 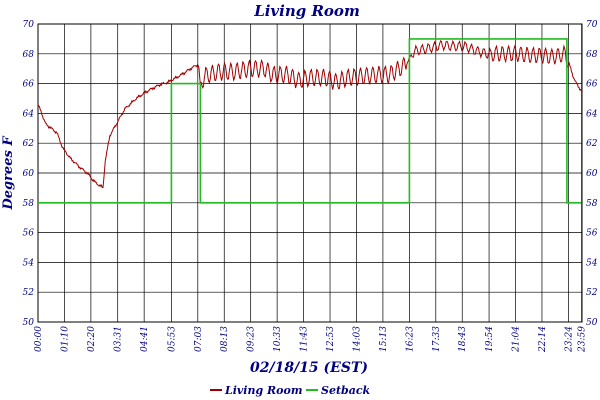 I want to click on x-tick-label: 11:43, so click(x=305, y=339).